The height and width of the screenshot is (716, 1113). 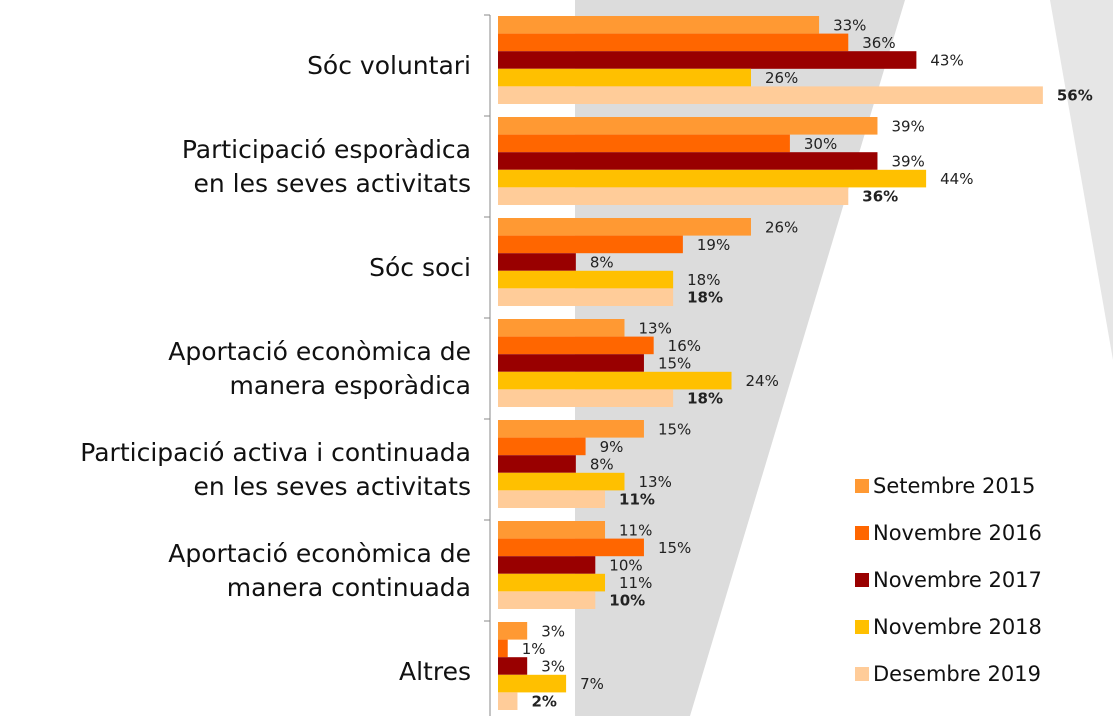 What do you see at coordinates (954, 486) in the screenshot?
I see `legend-label: Setembre 2015` at bounding box center [954, 486].